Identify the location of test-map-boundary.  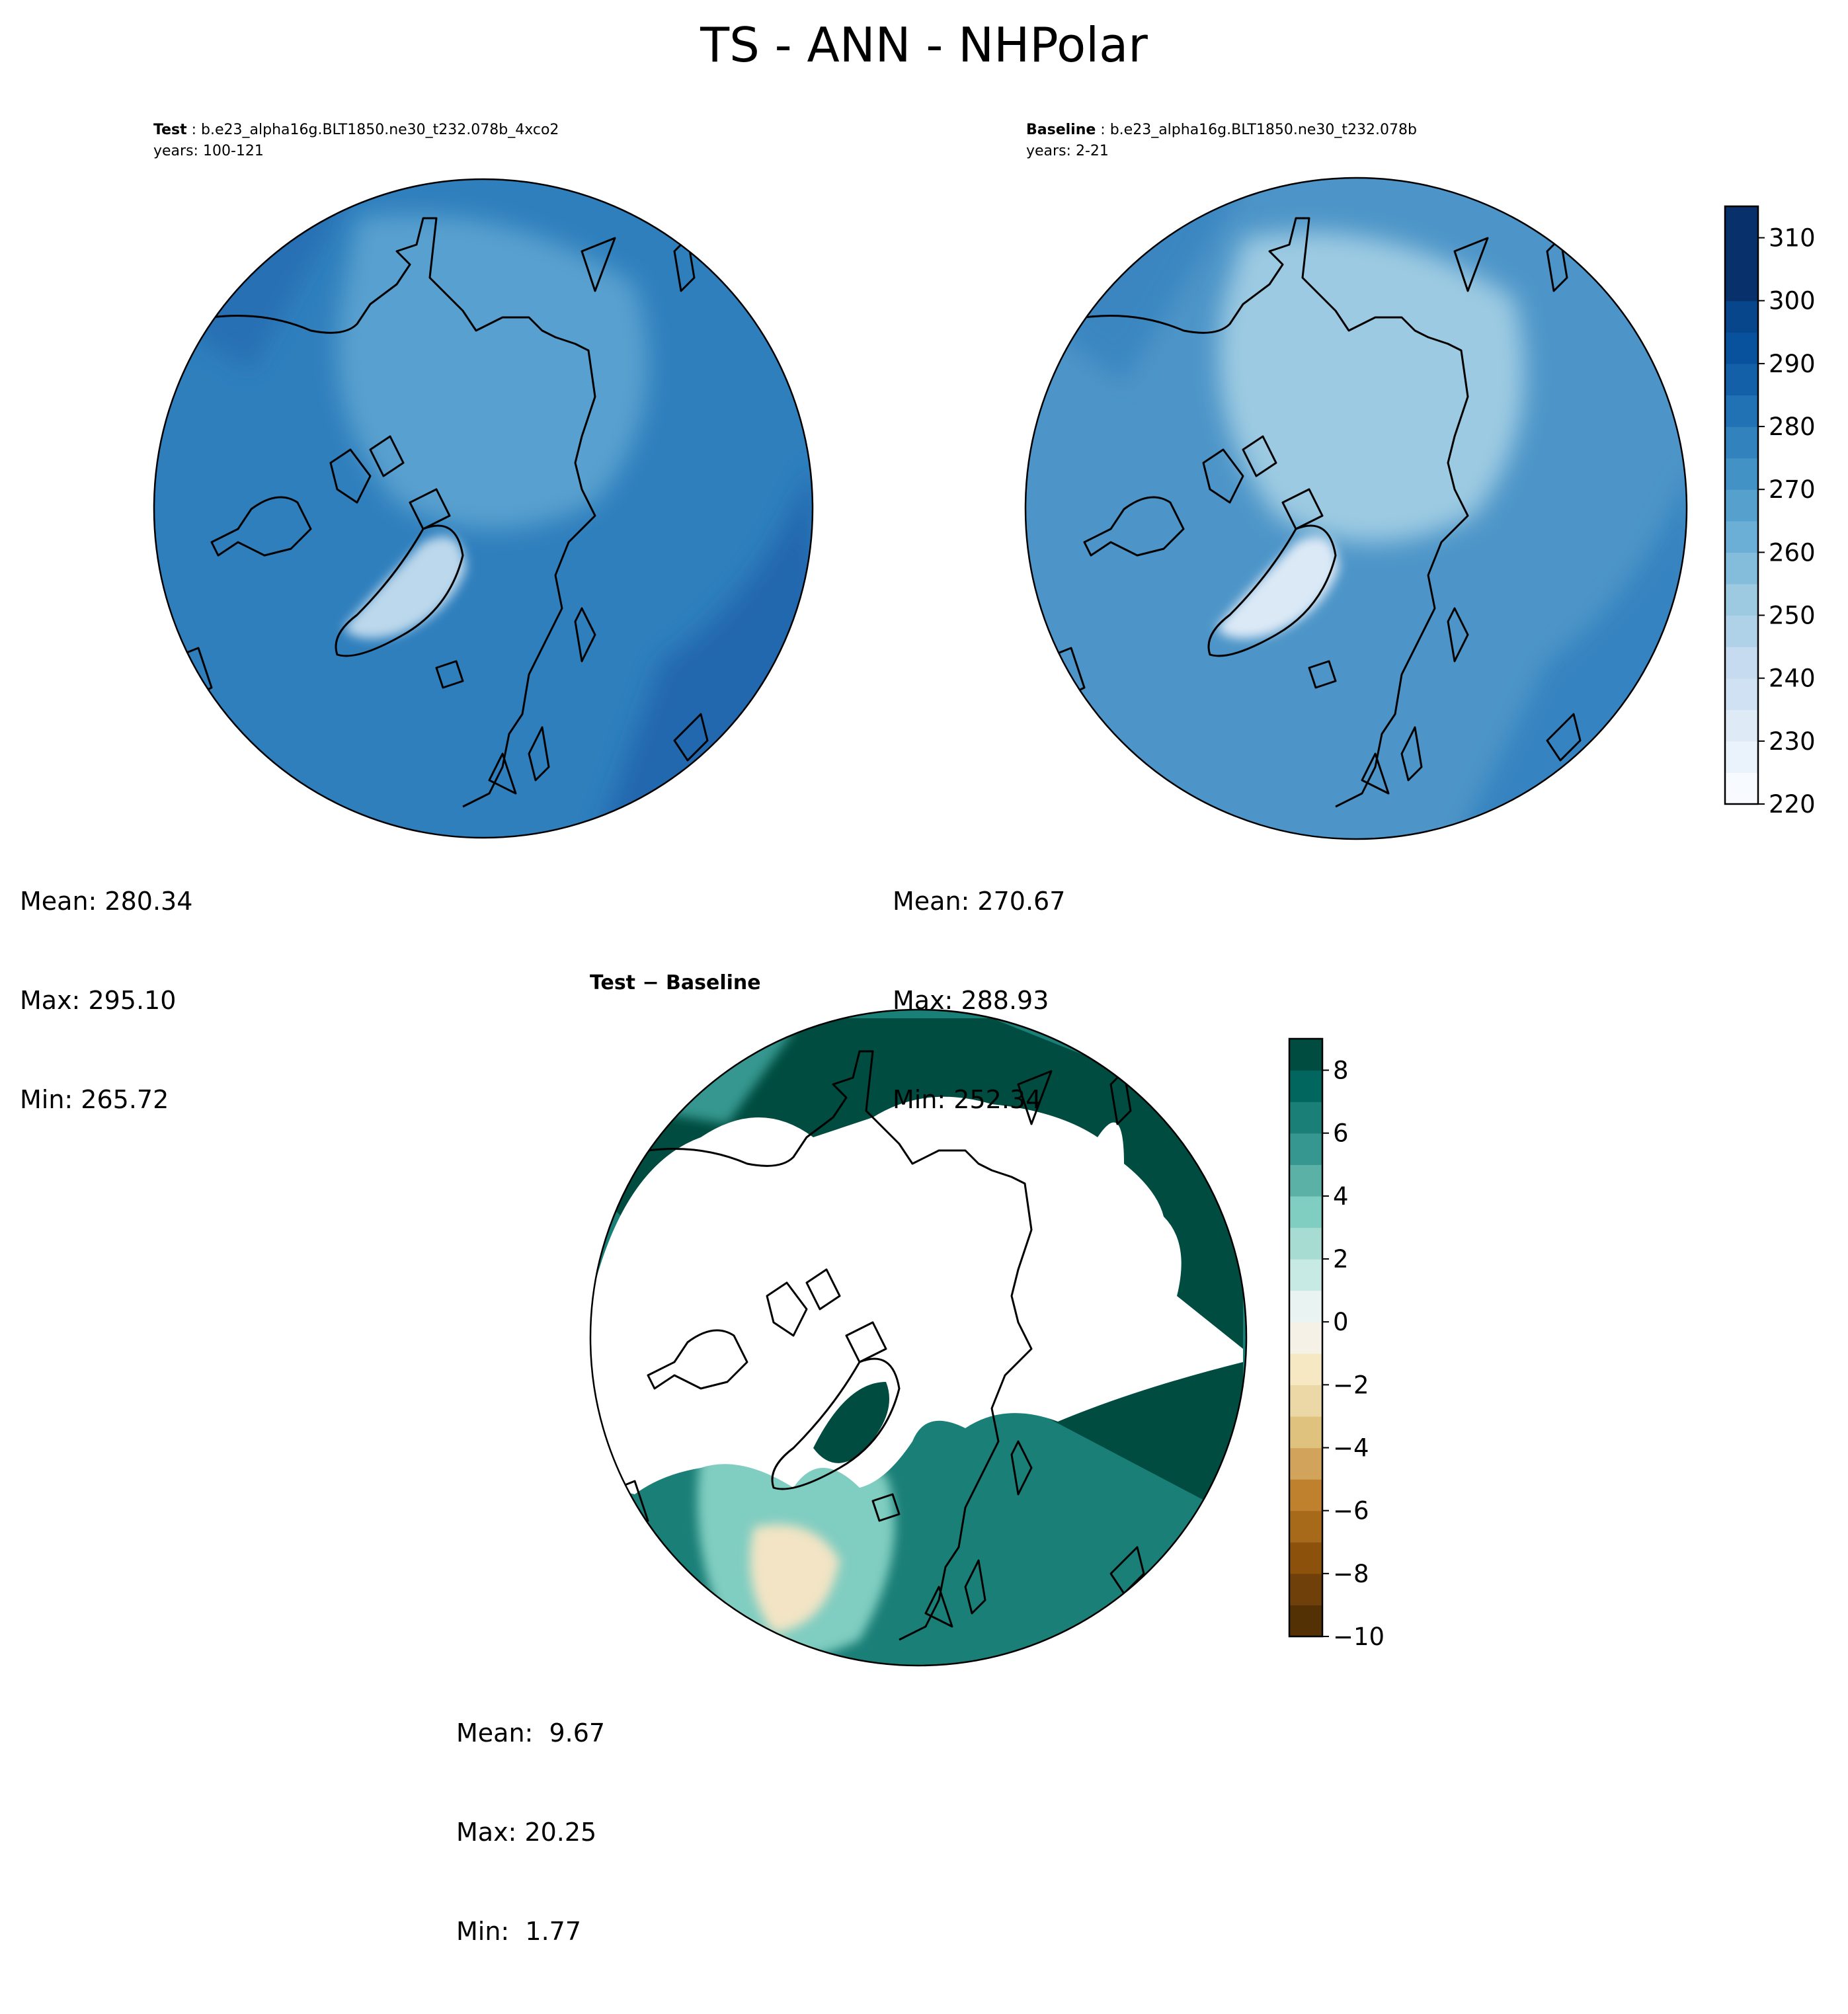
(483, 508).